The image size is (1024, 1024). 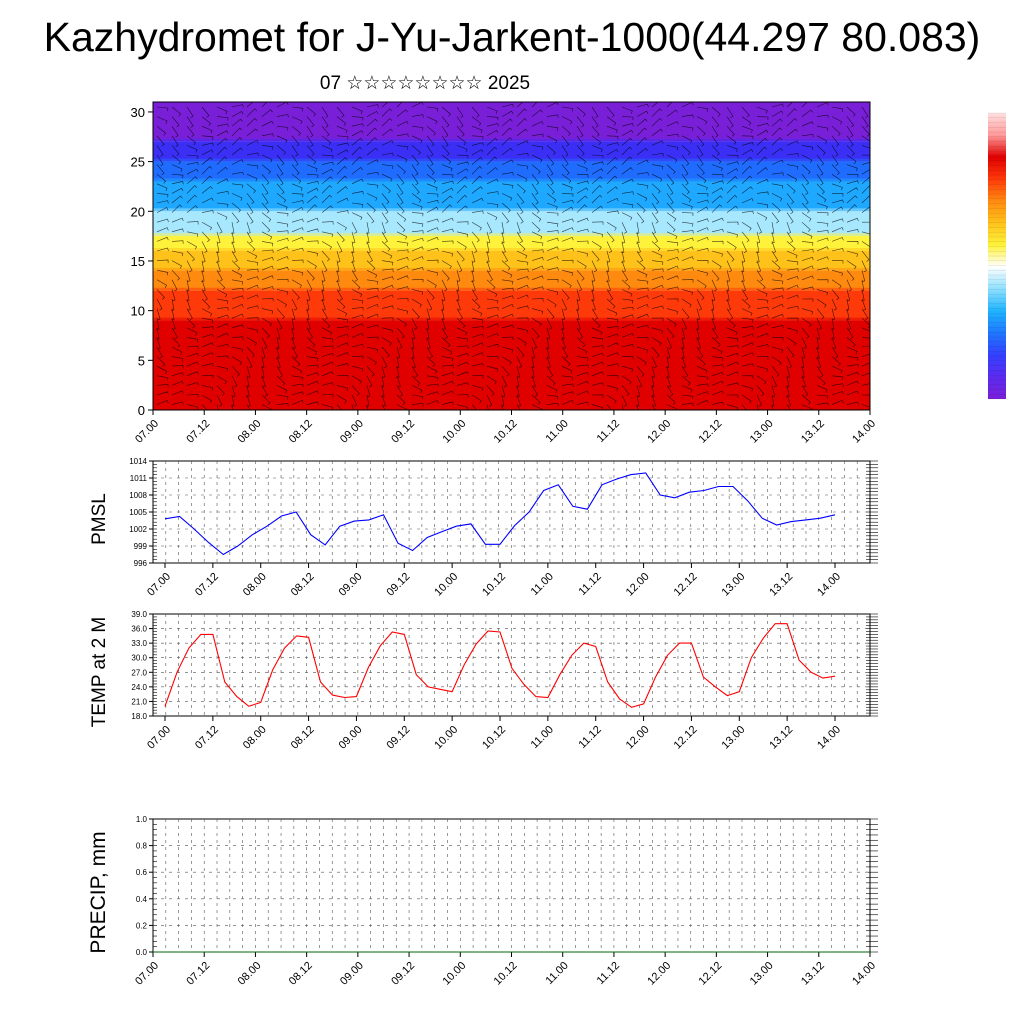 What do you see at coordinates (98, 892) in the screenshot?
I see `y-axis-label: PRECIP, mm` at bounding box center [98, 892].